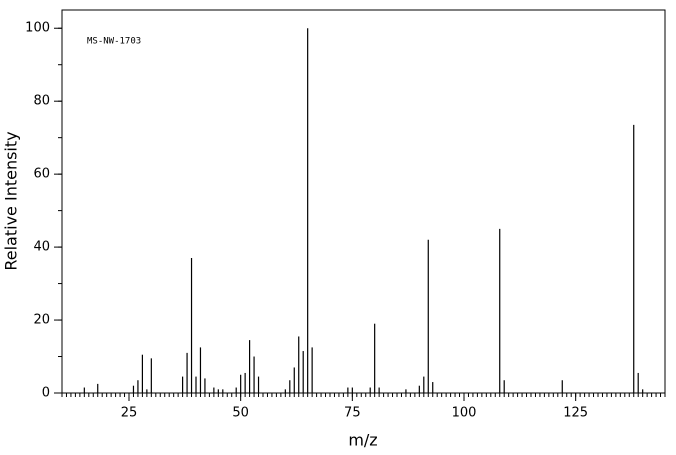 This screenshot has height=455, width=676. I want to click on x-tick-label: 125, so click(575, 413).